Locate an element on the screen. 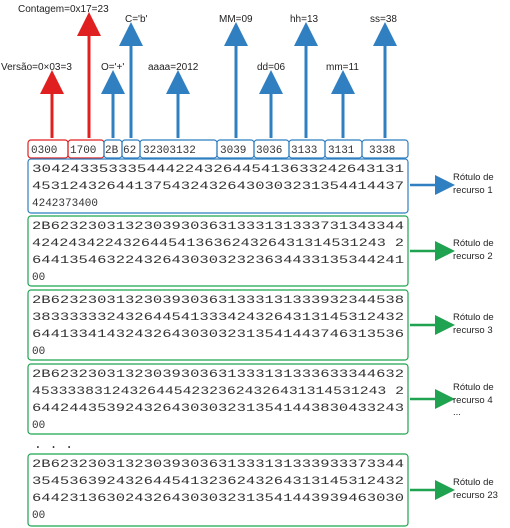  cell-text-contagem: 1700 is located at coordinates (83, 151).